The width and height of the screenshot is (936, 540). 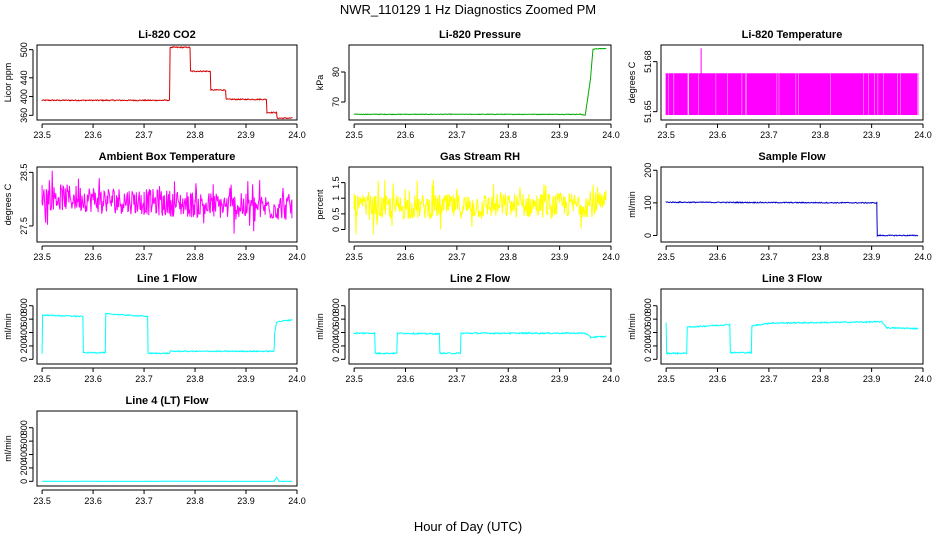 I want to click on x-tick-label-pressure: 23.8, so click(x=508, y=135).